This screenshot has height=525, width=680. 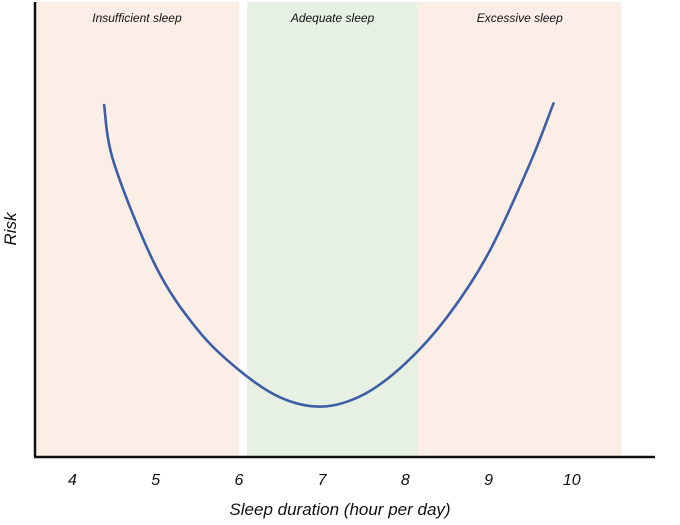 I want to click on x-tick-labels: 4 5 6 7 8 9 10, so click(x=324, y=480).